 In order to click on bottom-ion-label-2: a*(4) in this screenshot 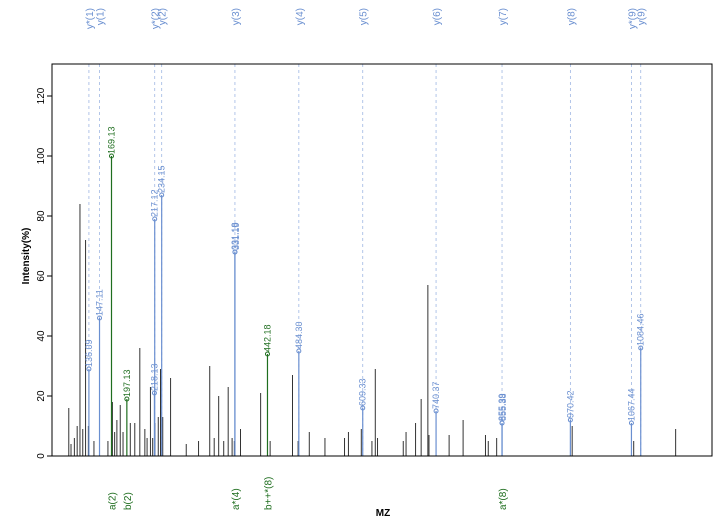, I will do `click(236, 499)`.